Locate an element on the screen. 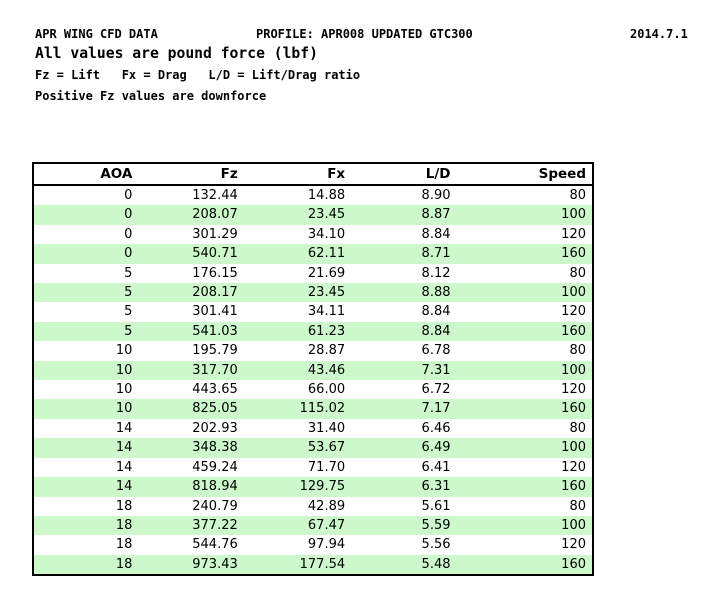 The height and width of the screenshot is (606, 720). table-cell: 825.05 is located at coordinates (191, 409).